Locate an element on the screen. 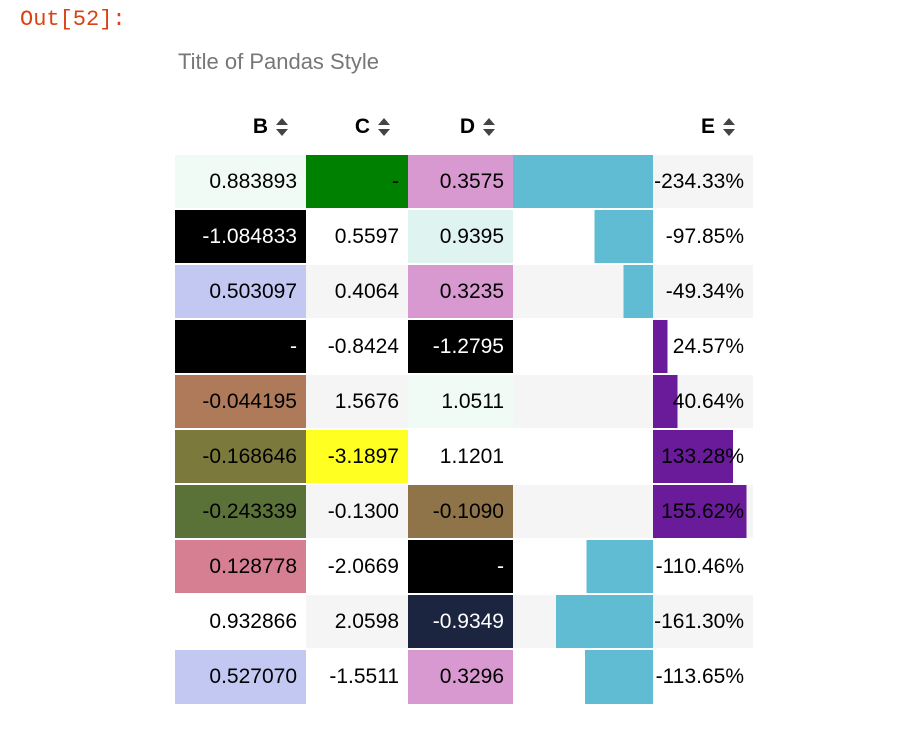 Image resolution: width=924 pixels, height=748 pixels. table-row: - -0.8424 -1.2795 24.57% is located at coordinates (464, 346).